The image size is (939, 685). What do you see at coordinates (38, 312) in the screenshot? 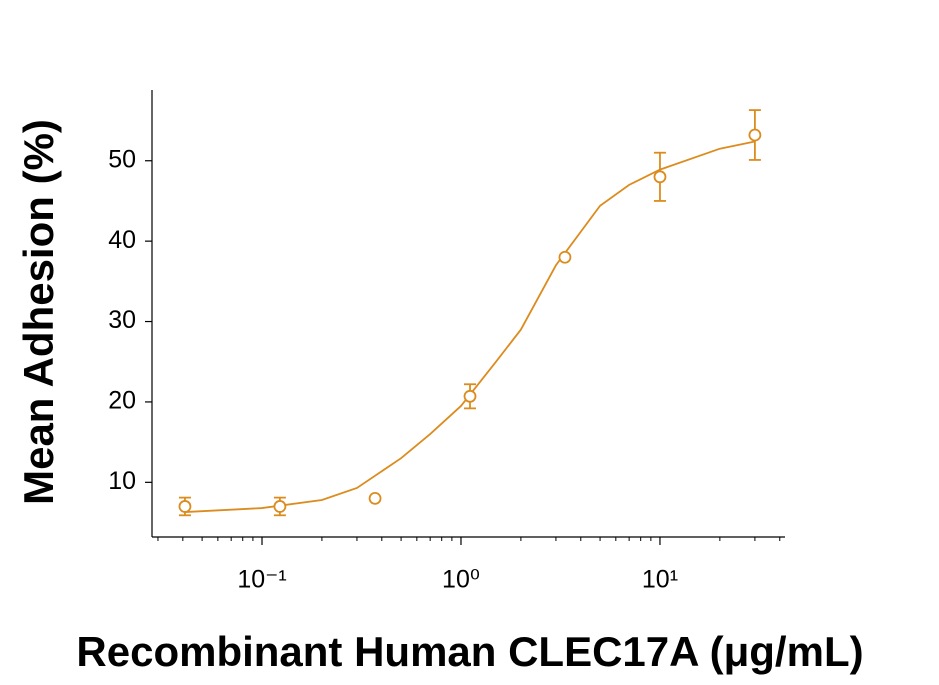
I see `y-axis-title: Mean Adhesion (%)` at bounding box center [38, 312].